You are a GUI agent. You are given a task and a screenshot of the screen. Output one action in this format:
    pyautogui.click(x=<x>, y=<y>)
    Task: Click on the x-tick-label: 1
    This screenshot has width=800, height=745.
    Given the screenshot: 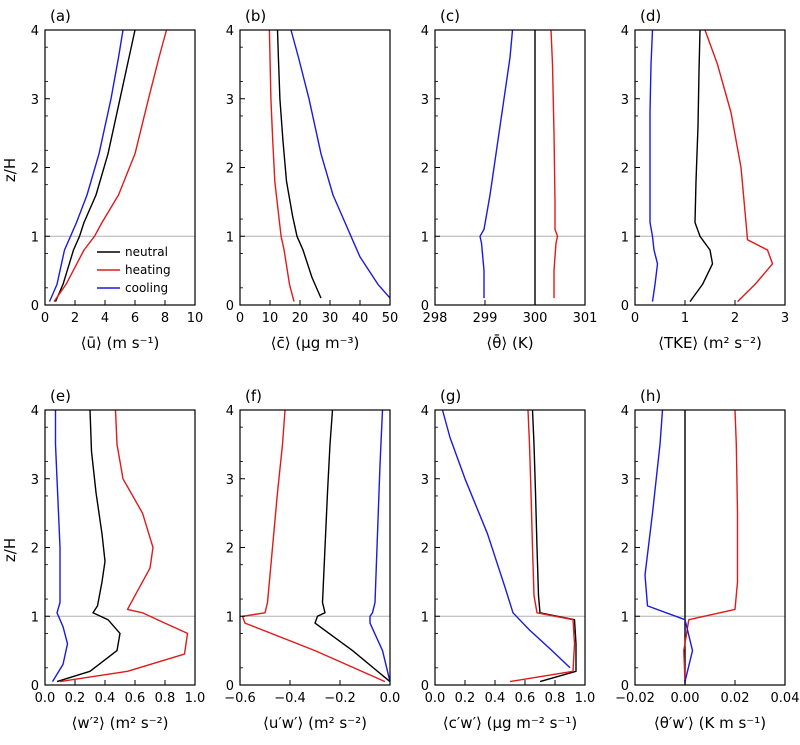 What is the action you would take?
    pyautogui.click(x=685, y=318)
    